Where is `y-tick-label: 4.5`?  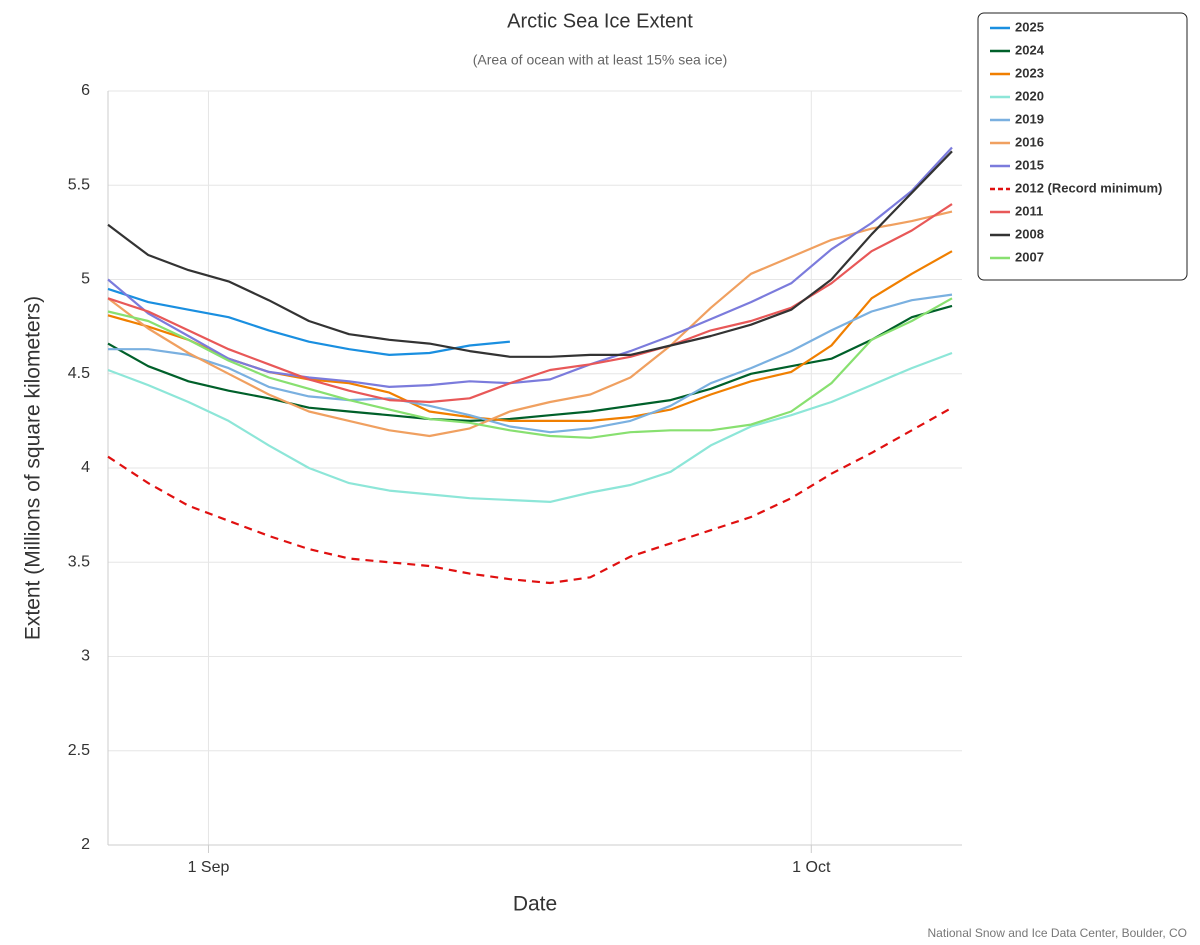
y-tick-label: 4.5 is located at coordinates (79, 373).